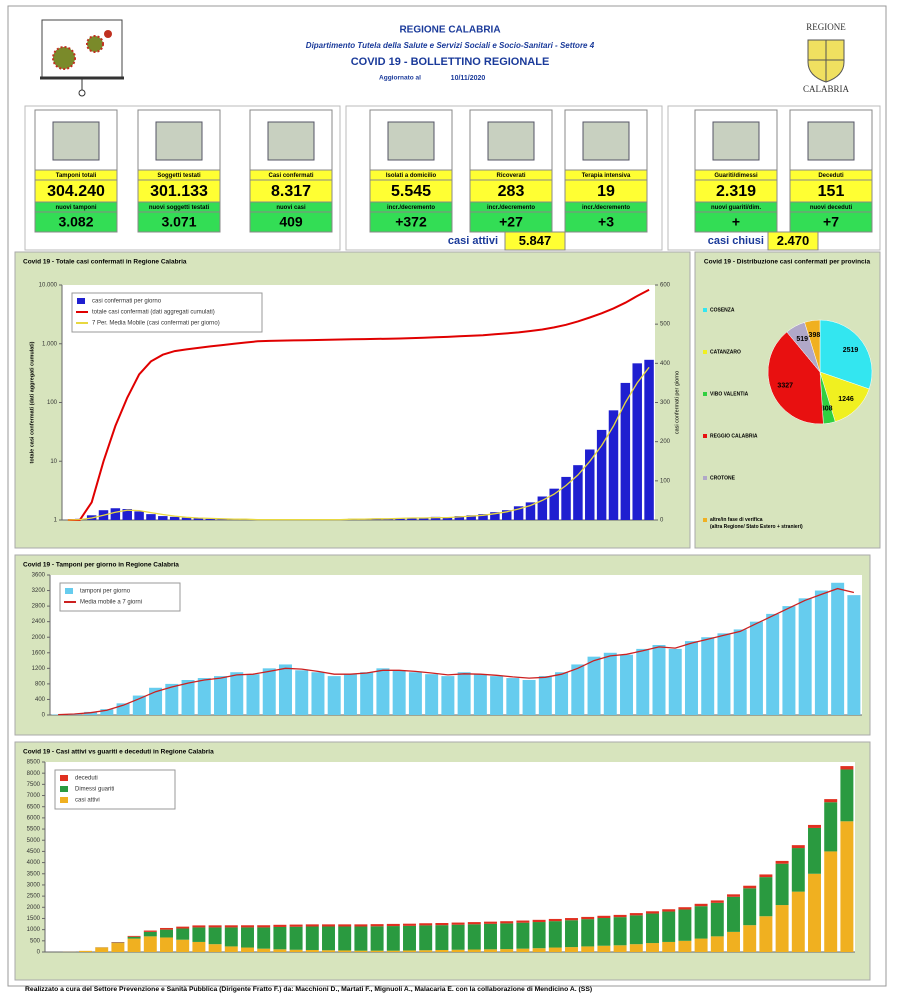  Describe the element at coordinates (56, 521) in the screenshot. I see `y-tick-label: 1` at that location.